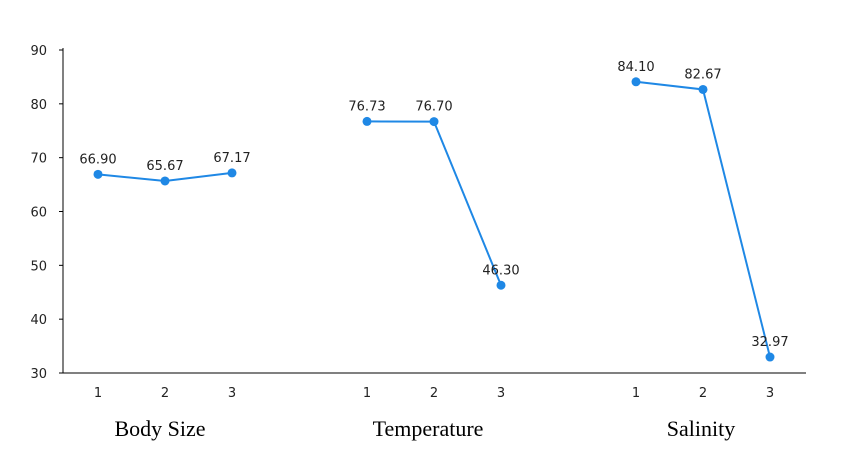 This screenshot has height=471, width=866. What do you see at coordinates (701, 428) in the screenshot?
I see `group-label: Salinity` at bounding box center [701, 428].